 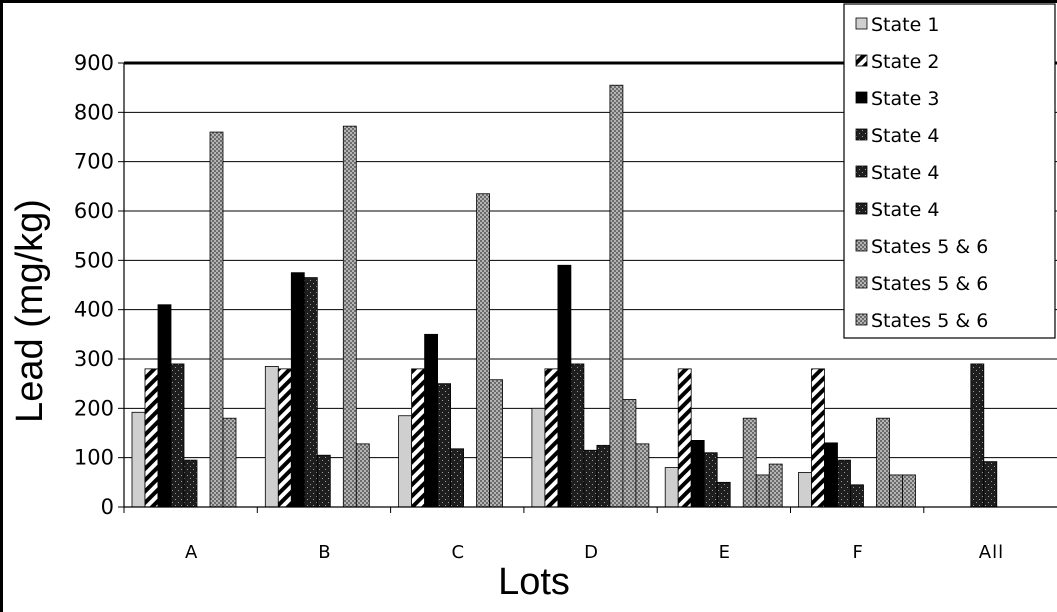 What do you see at coordinates (362, 475) in the screenshot?
I see `bar-B-s8` at bounding box center [362, 475].